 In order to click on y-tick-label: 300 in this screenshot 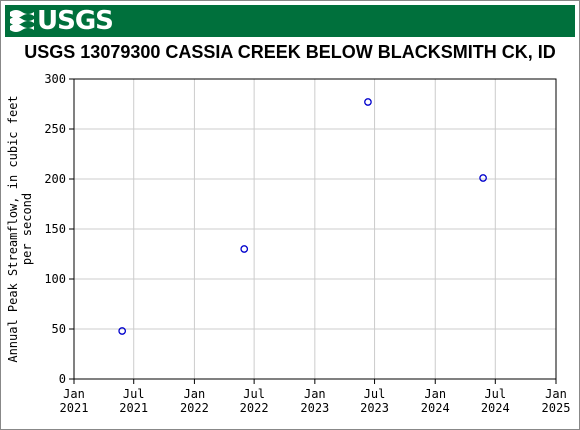, I will do `click(55, 79)`.